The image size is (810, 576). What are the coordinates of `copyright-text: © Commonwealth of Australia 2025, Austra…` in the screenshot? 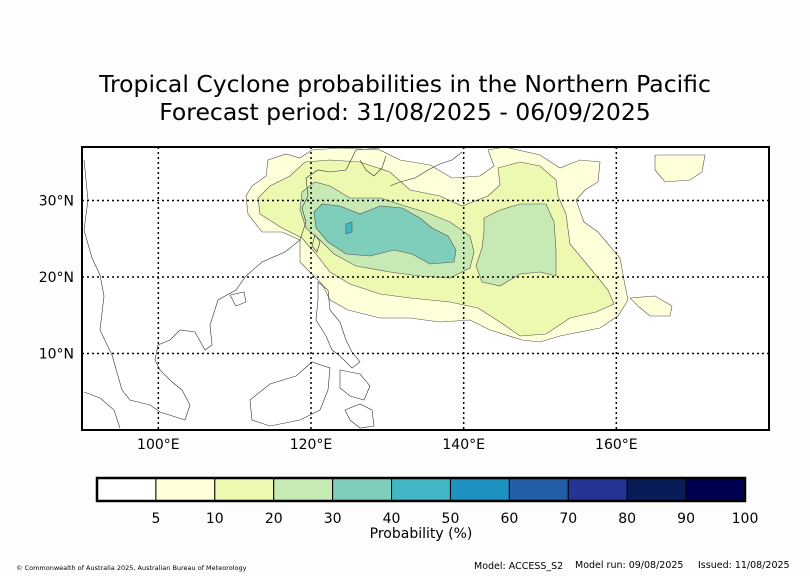 It's located at (131, 568).